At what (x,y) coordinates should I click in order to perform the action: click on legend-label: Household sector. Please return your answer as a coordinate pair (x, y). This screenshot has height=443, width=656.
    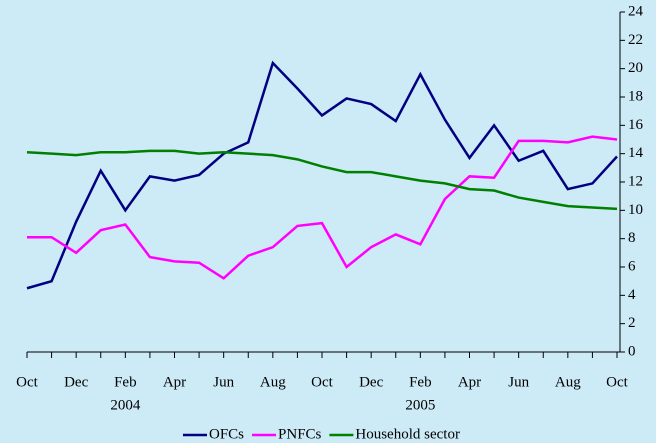
    Looking at the image, I should click on (407, 434).